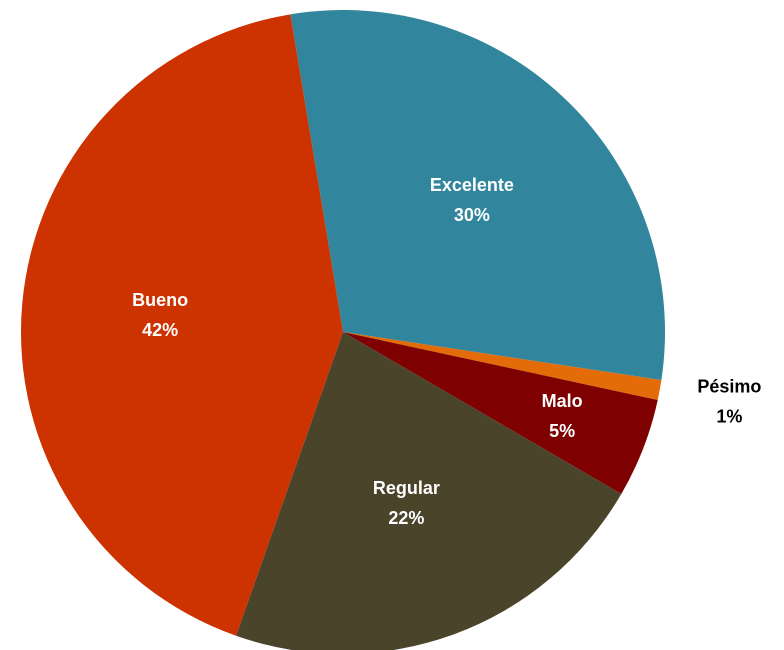 This screenshot has width=784, height=650. Describe the element at coordinates (406, 488) in the screenshot. I see `slice-label: Regular` at that location.